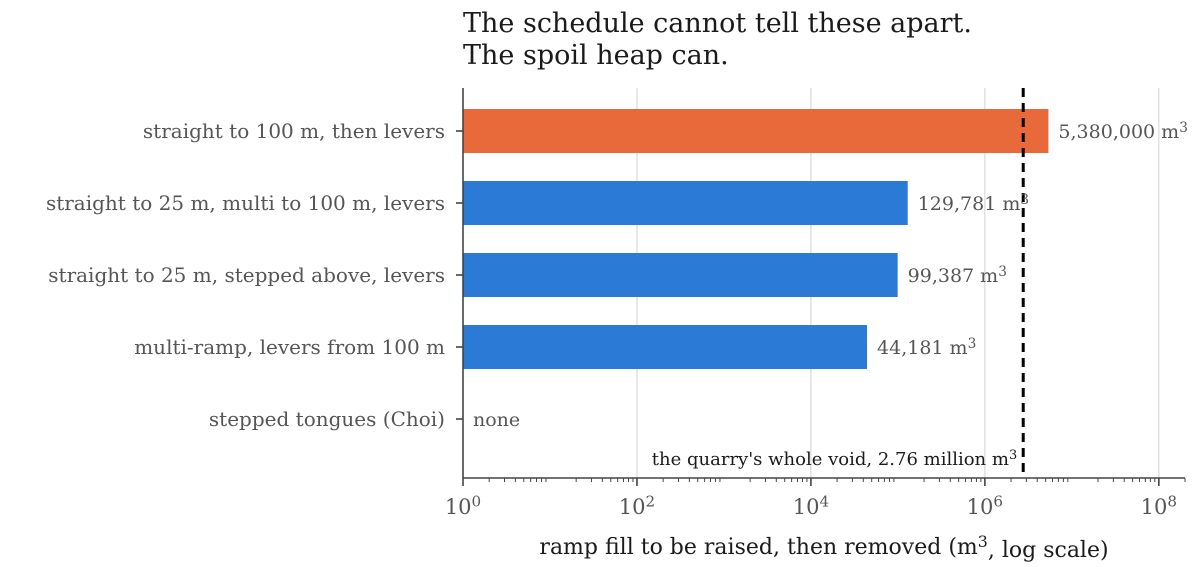 The image size is (1194, 567). Describe the element at coordinates (496, 420) in the screenshot. I see `value-label: none` at that location.